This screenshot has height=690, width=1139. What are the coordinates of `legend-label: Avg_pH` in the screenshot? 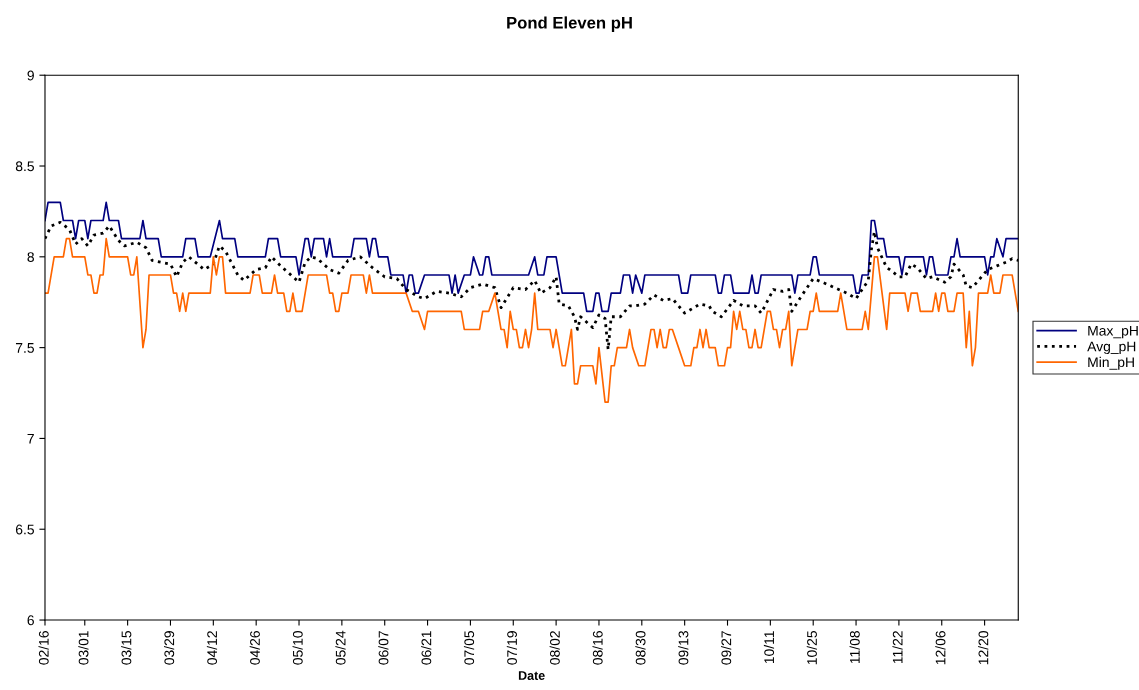 It's located at (1111, 348).